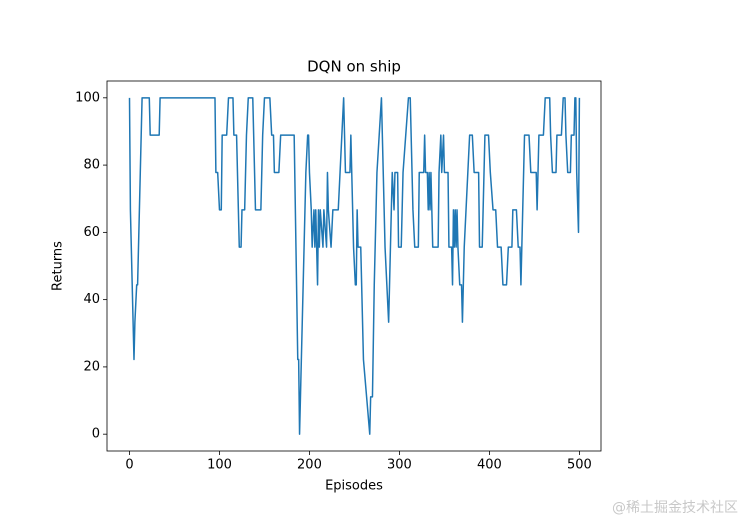  I want to click on chart-title: DQN on ship, so click(354, 67).